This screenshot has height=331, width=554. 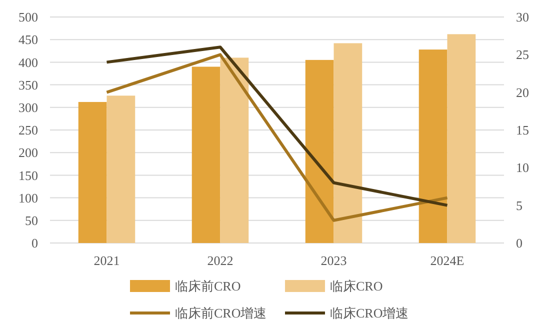 I want to click on y-tick-label: 450, so click(x=28, y=40).